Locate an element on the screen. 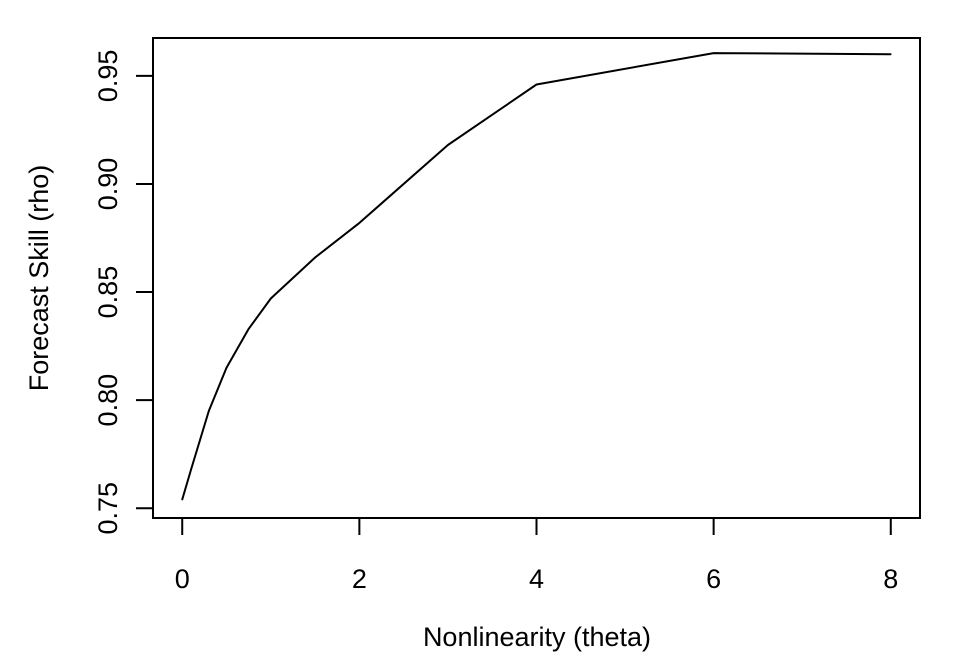 This screenshot has height=672, width=960. x-tick-label: 6 is located at coordinates (713, 579).